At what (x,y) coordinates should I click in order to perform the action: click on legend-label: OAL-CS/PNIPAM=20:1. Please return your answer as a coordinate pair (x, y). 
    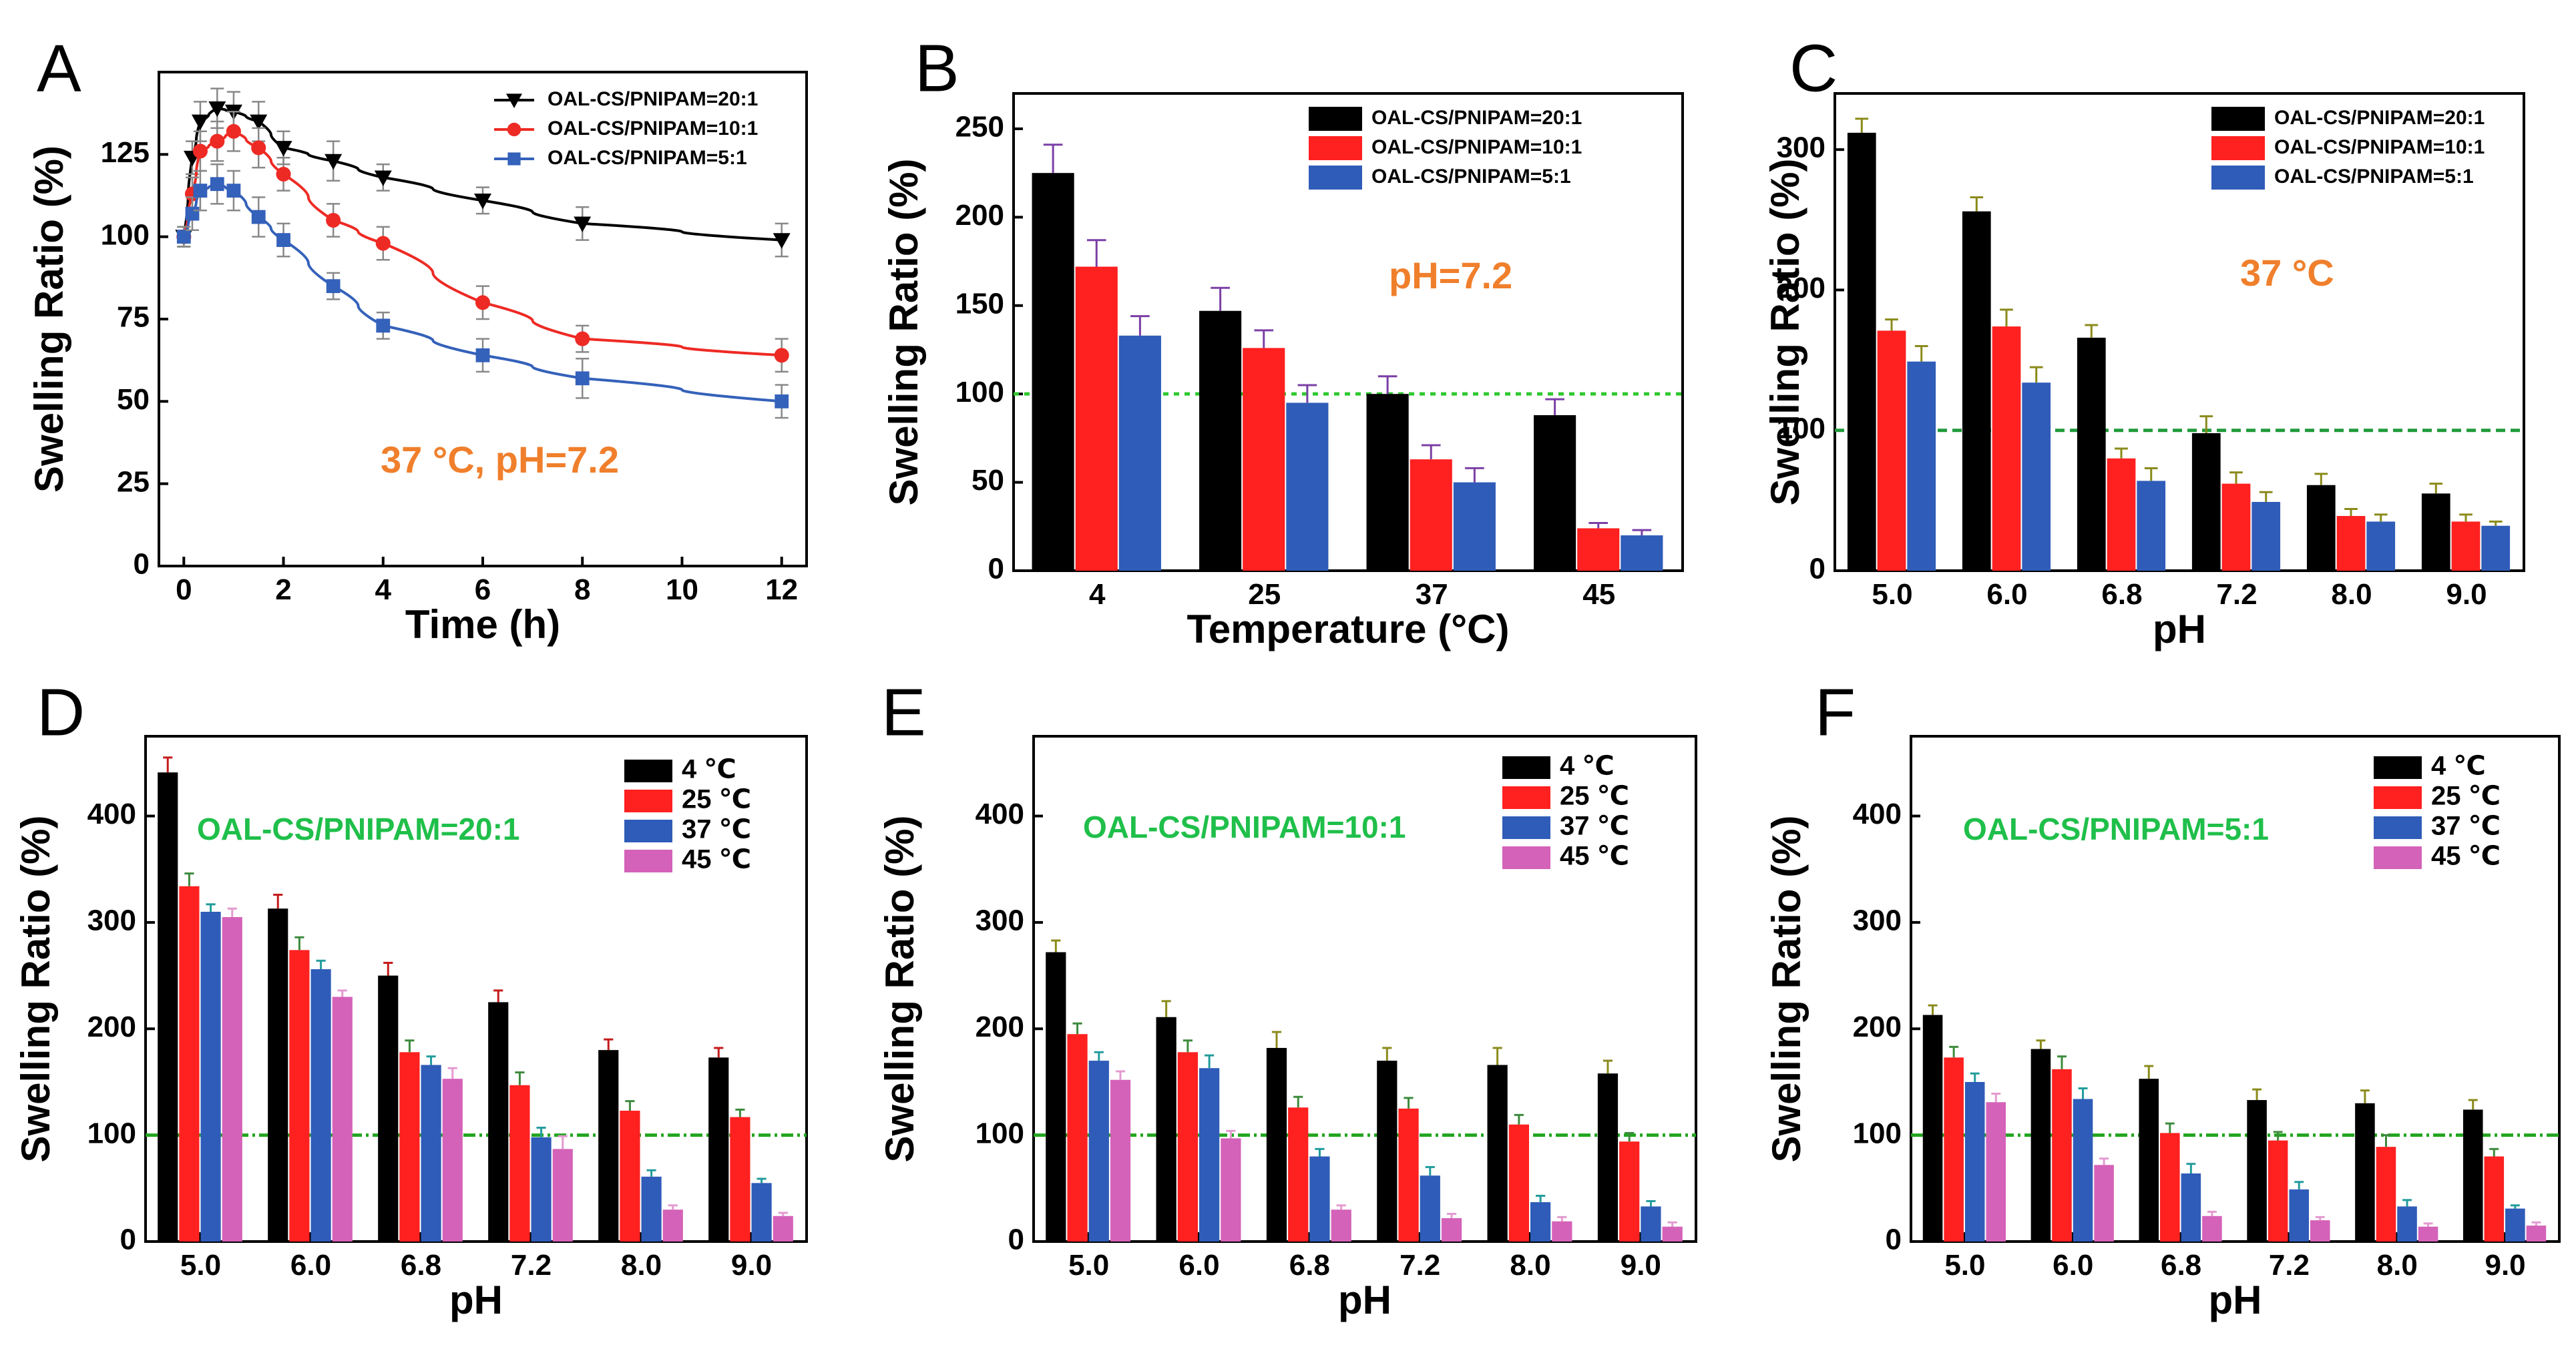
    Looking at the image, I should click on (1476, 118).